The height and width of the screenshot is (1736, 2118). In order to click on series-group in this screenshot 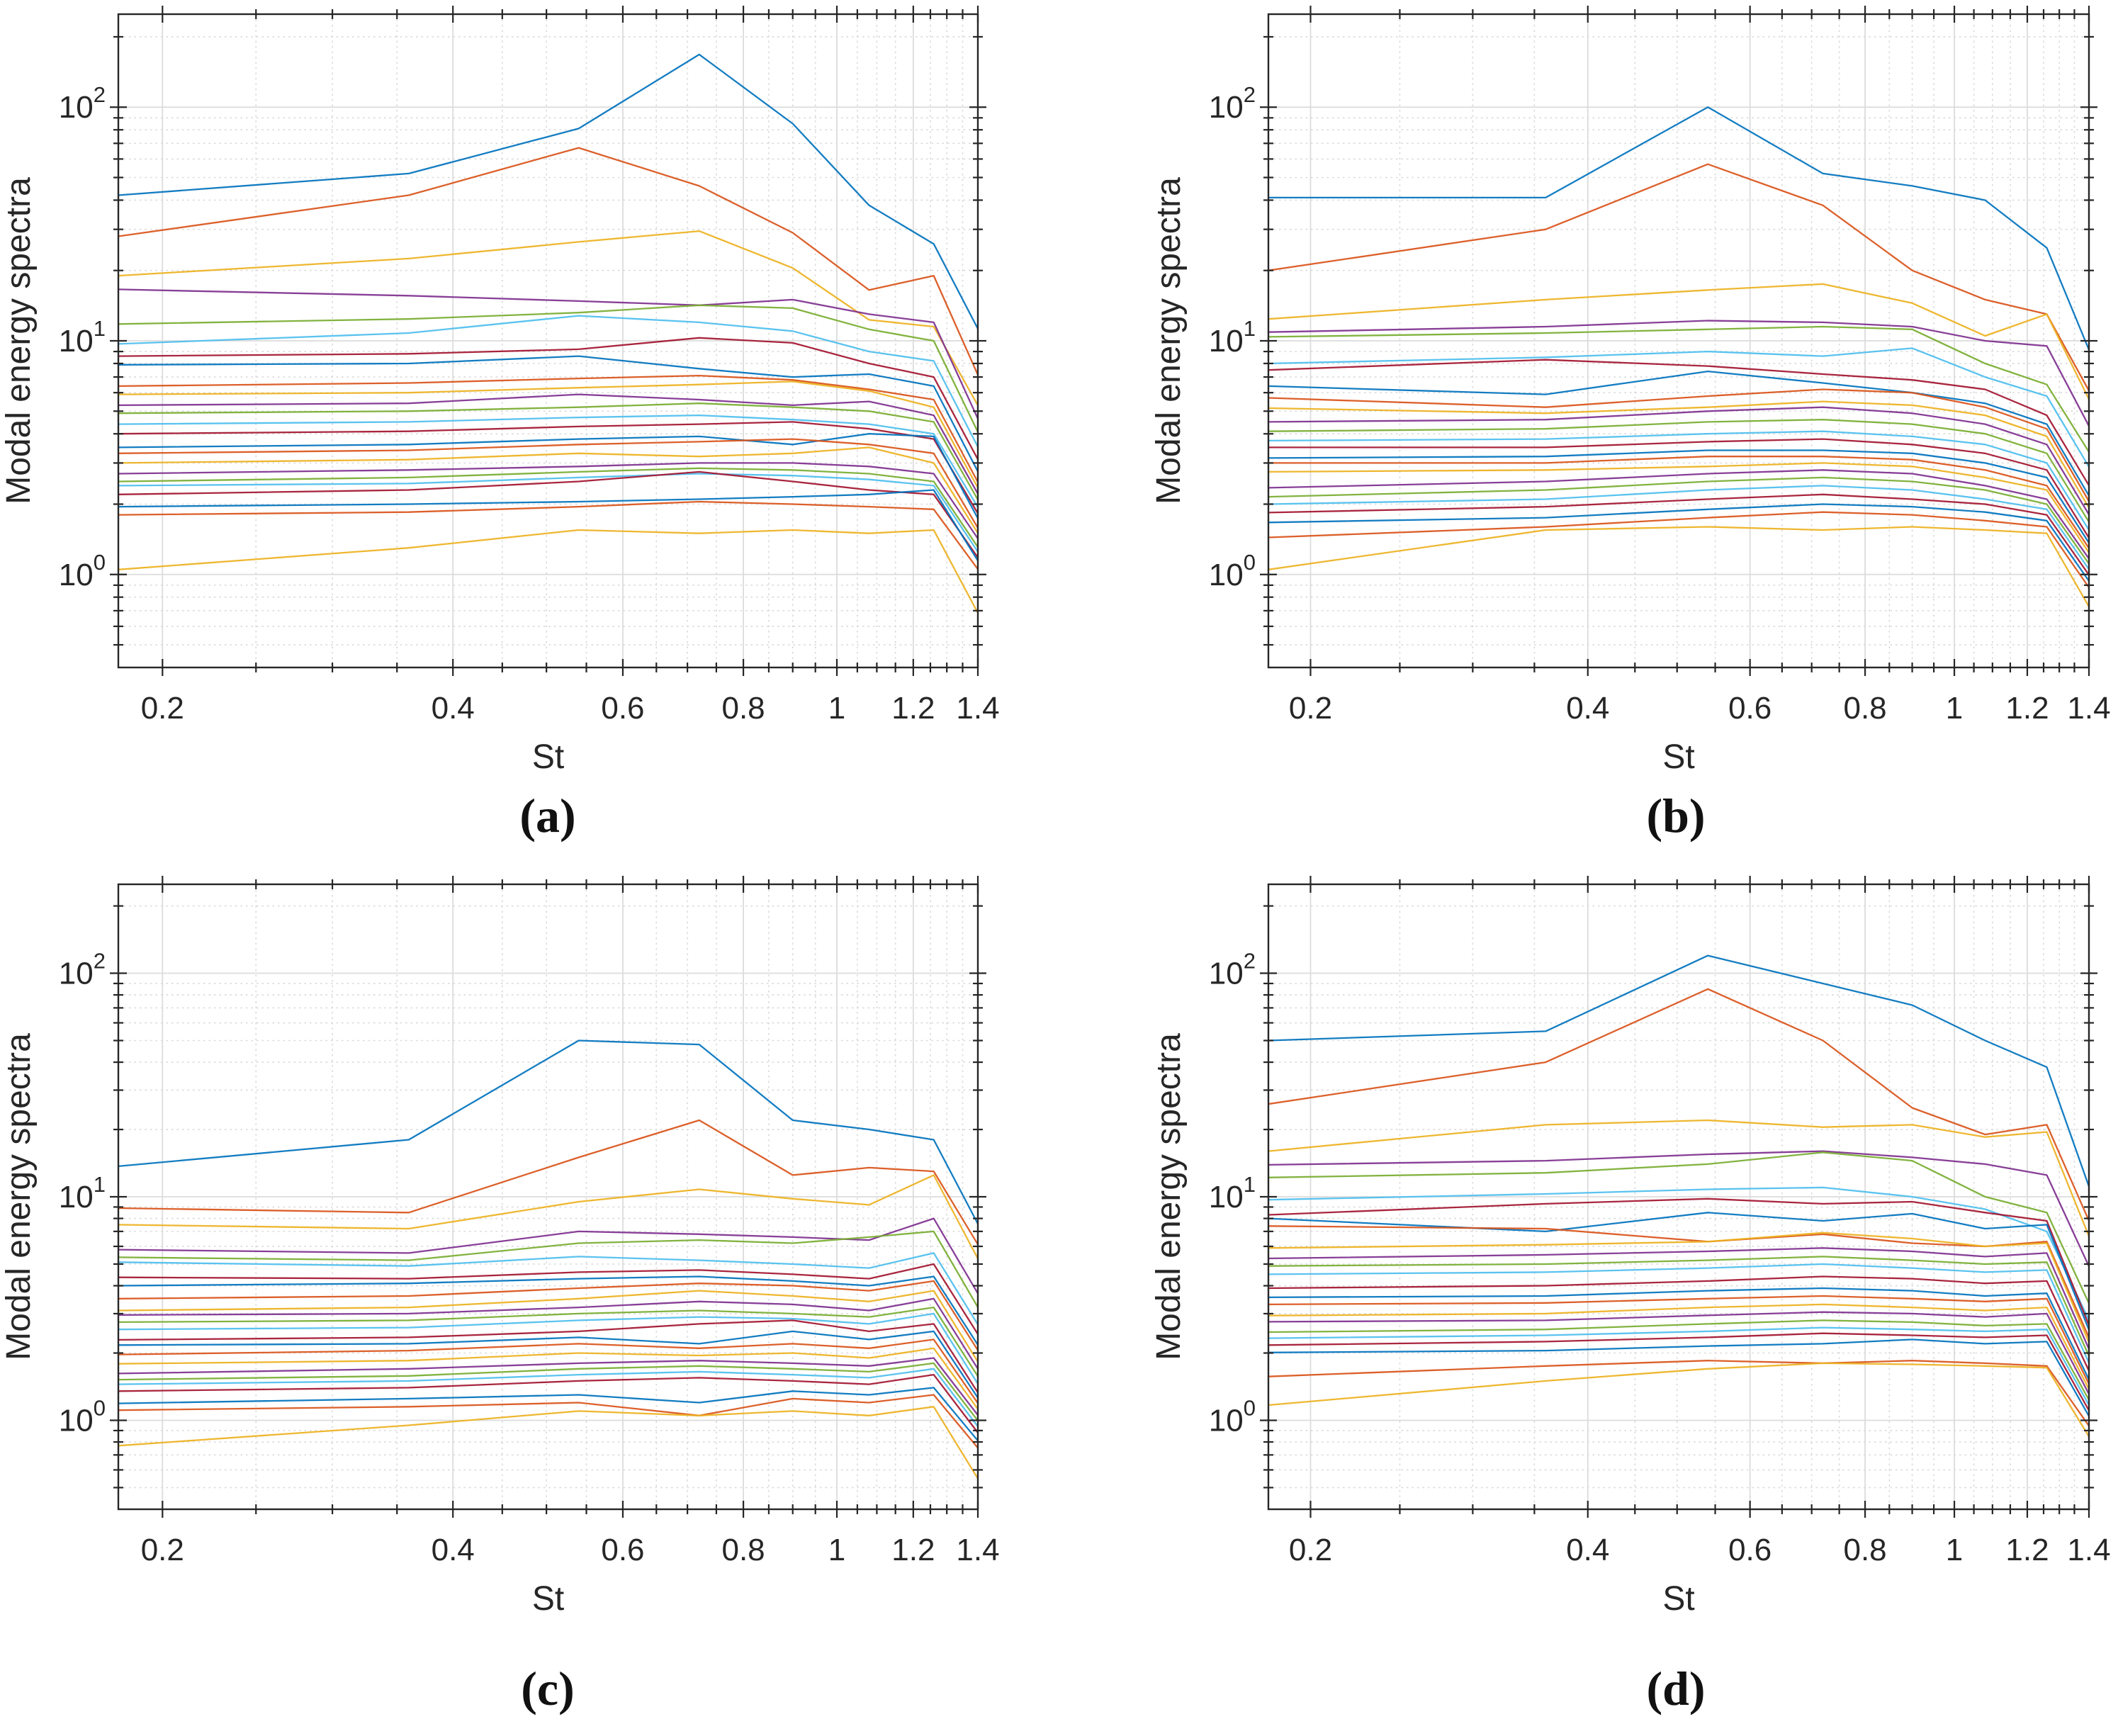, I will do `click(548, 1259)`.